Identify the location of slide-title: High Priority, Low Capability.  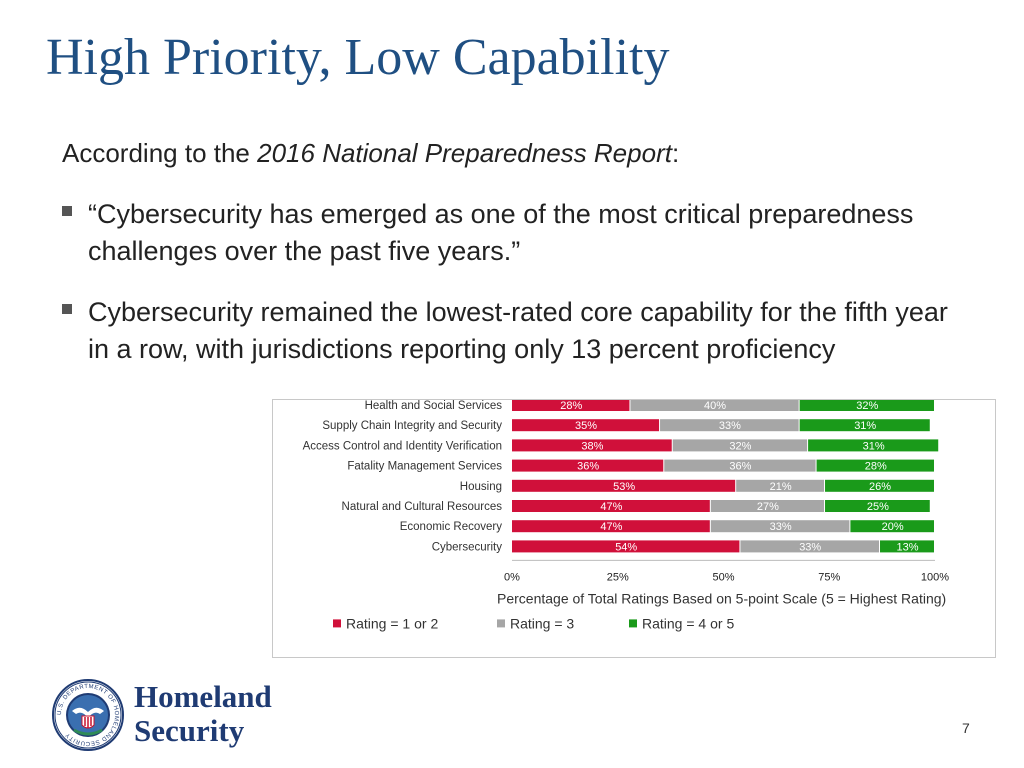
(358, 57).